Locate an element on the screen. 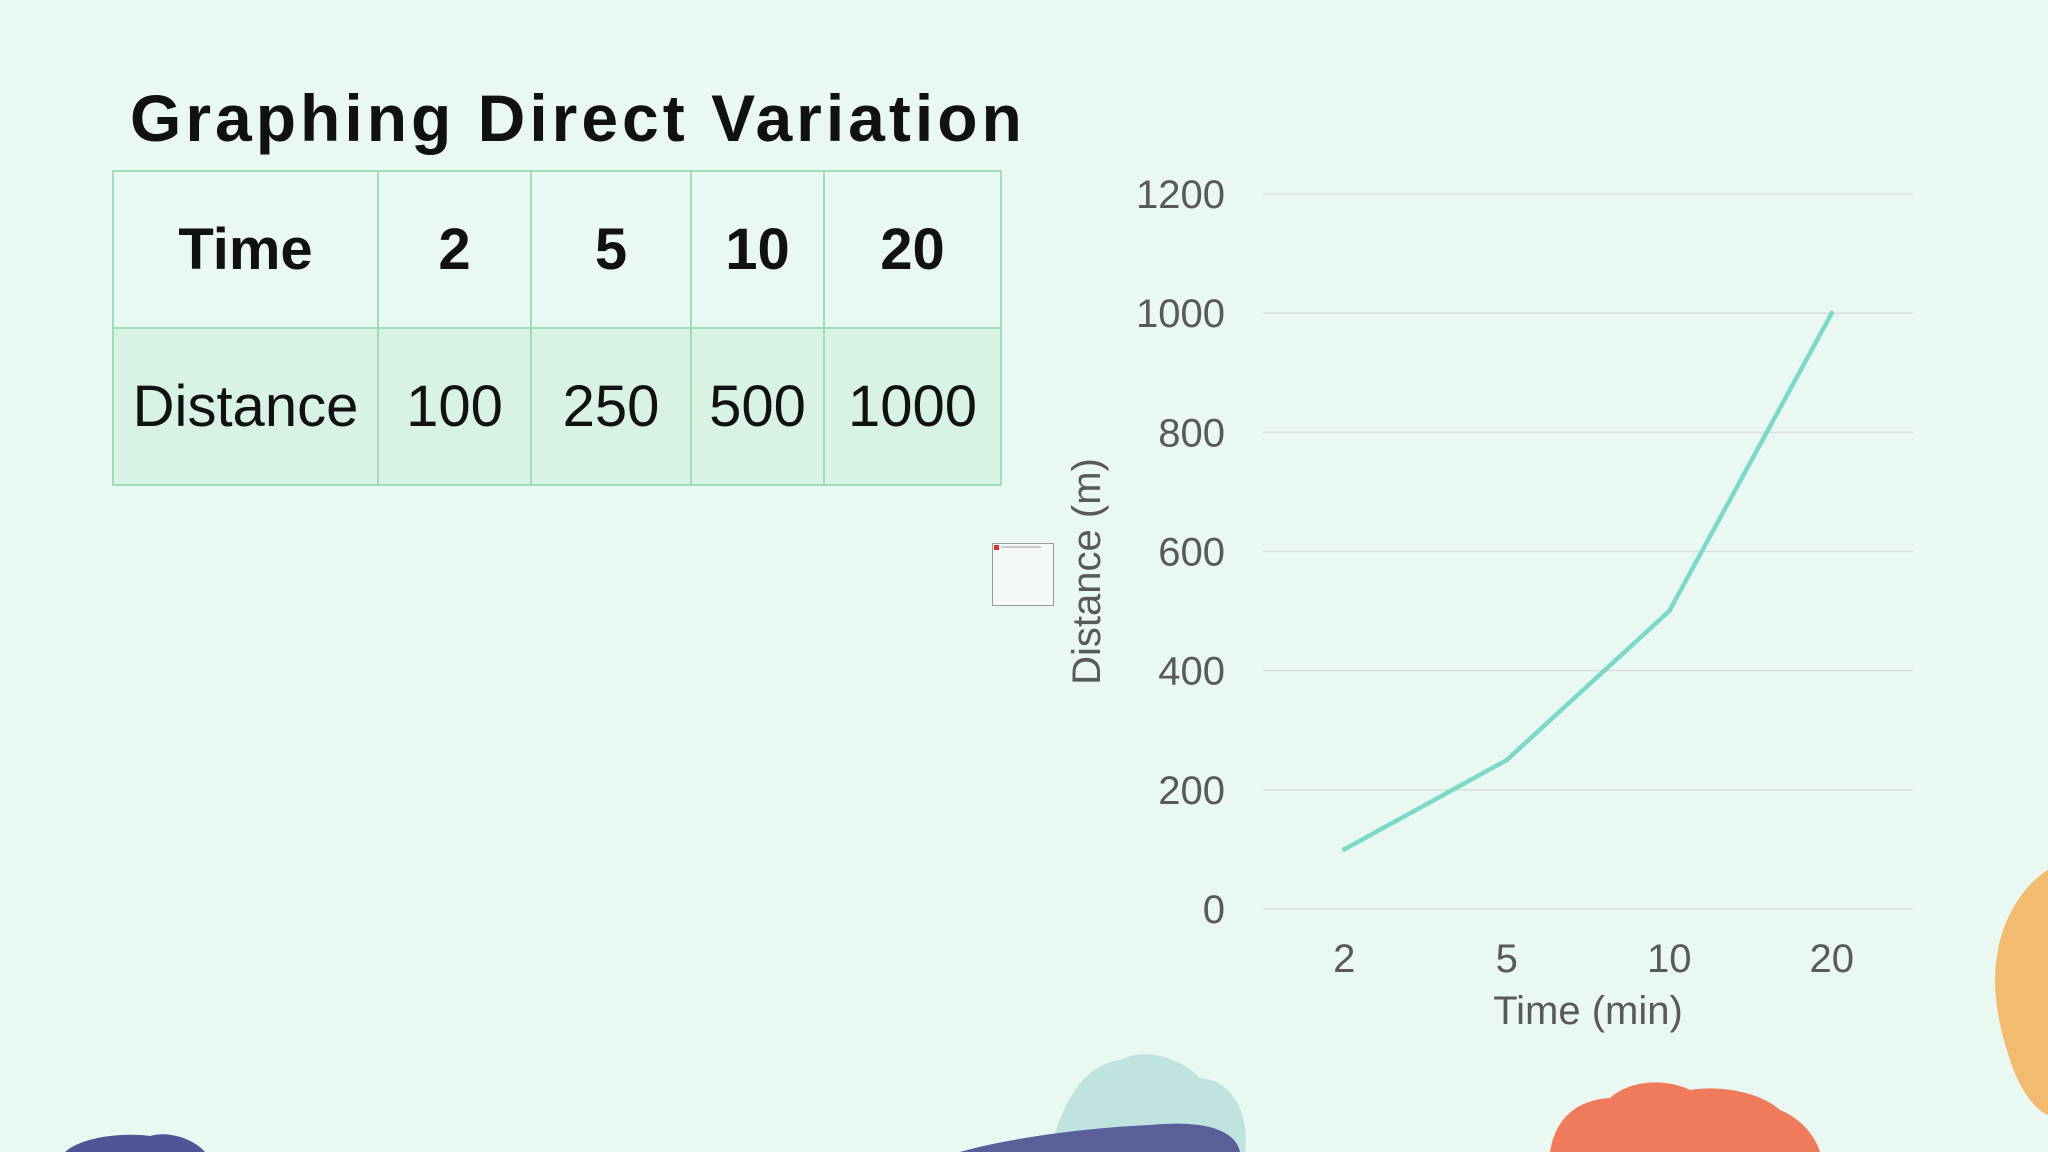  series-line is located at coordinates (1588, 581).